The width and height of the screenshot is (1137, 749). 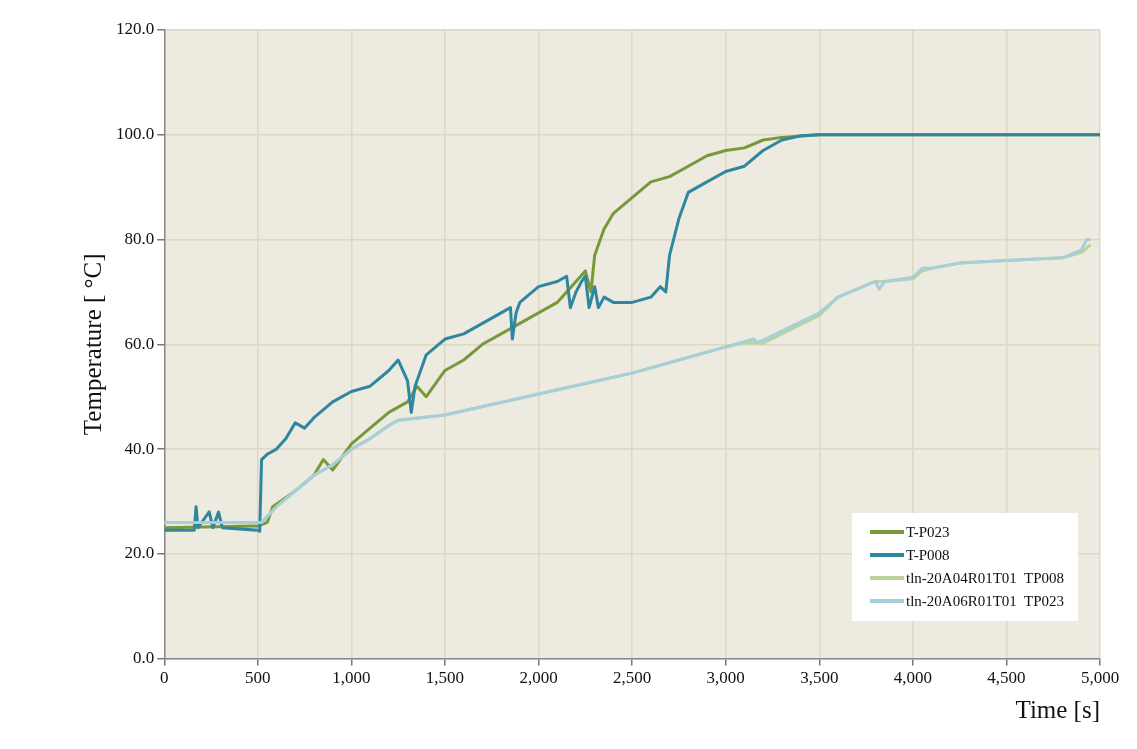 I want to click on x-tick-label: 0, so click(x=164, y=678).